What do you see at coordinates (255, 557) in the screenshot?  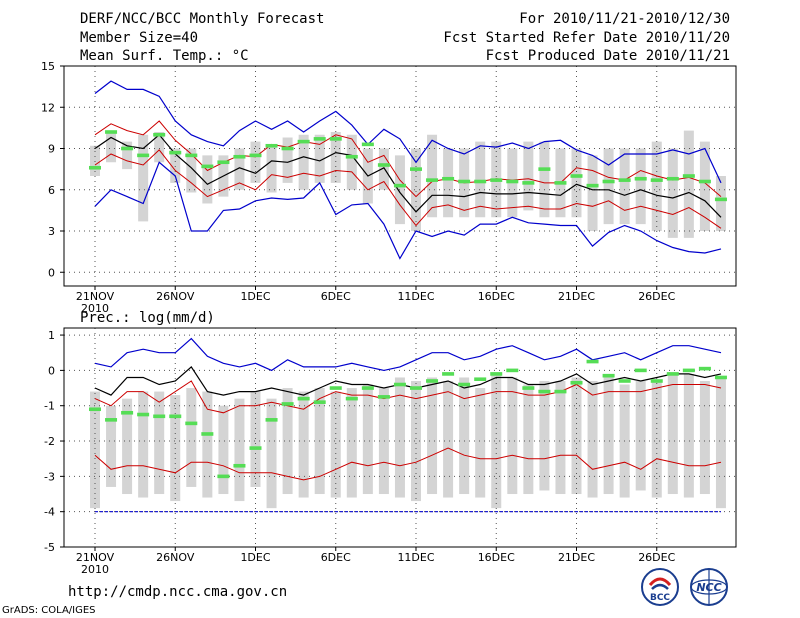 I see `prec-xtick-label: 1DEC` at bounding box center [255, 557].